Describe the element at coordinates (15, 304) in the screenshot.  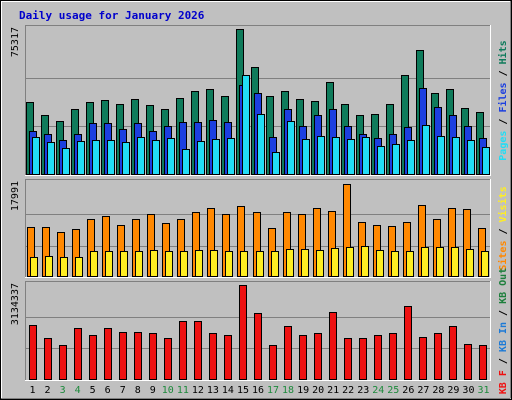
I see `y-max-label: 3134337` at that location.